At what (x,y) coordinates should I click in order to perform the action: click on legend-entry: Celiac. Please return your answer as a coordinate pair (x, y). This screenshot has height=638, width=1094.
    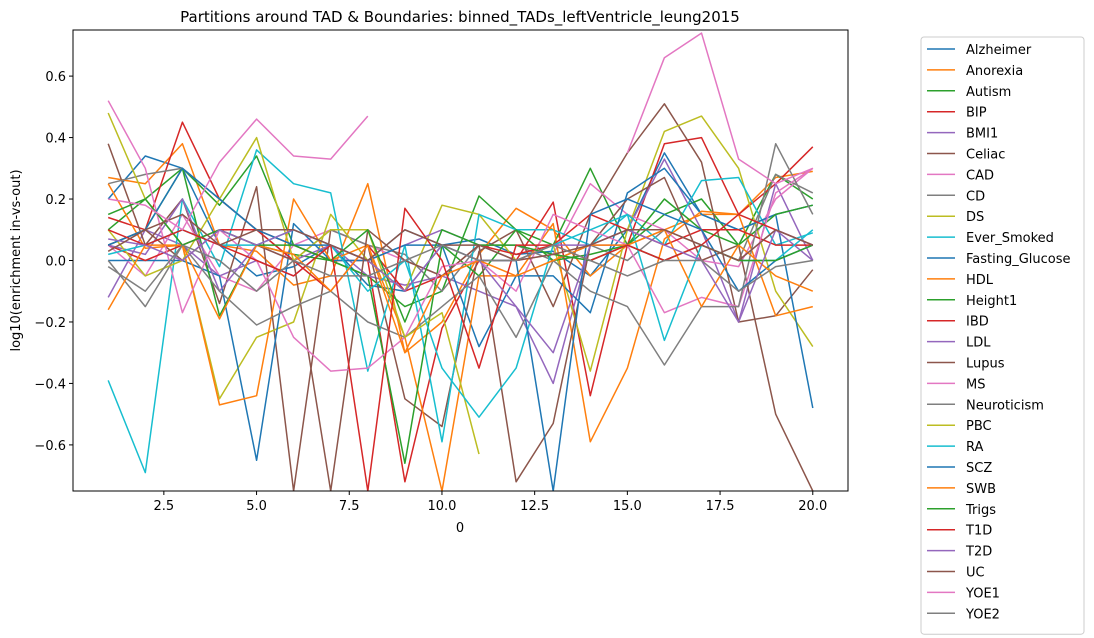
    Looking at the image, I should click on (985, 155).